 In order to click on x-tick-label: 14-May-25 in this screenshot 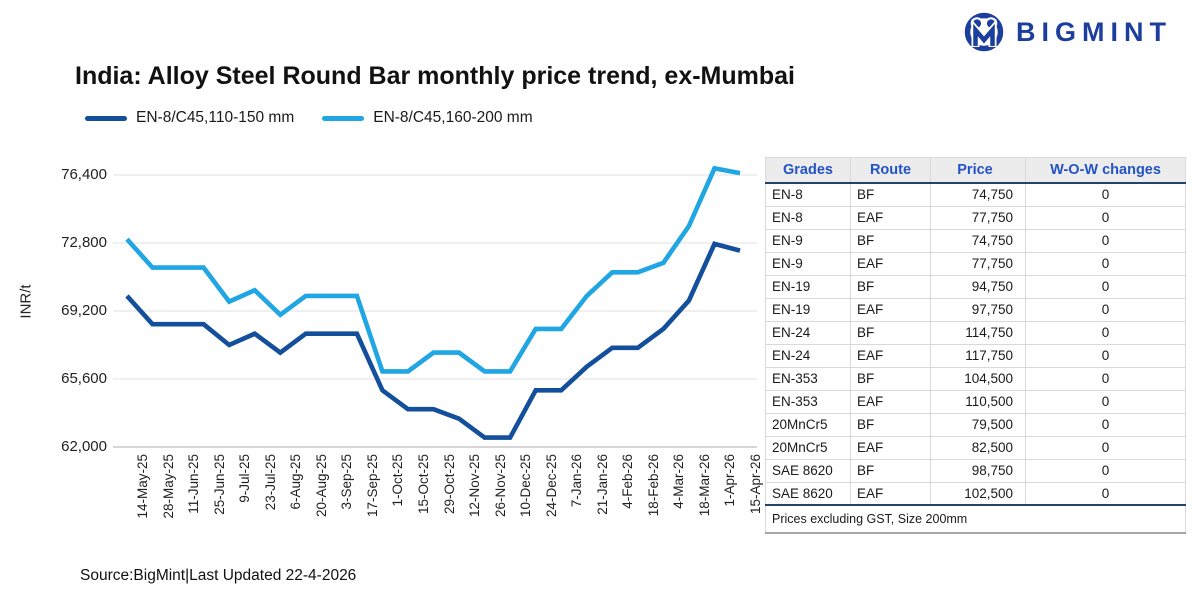, I will do `click(142, 486)`.